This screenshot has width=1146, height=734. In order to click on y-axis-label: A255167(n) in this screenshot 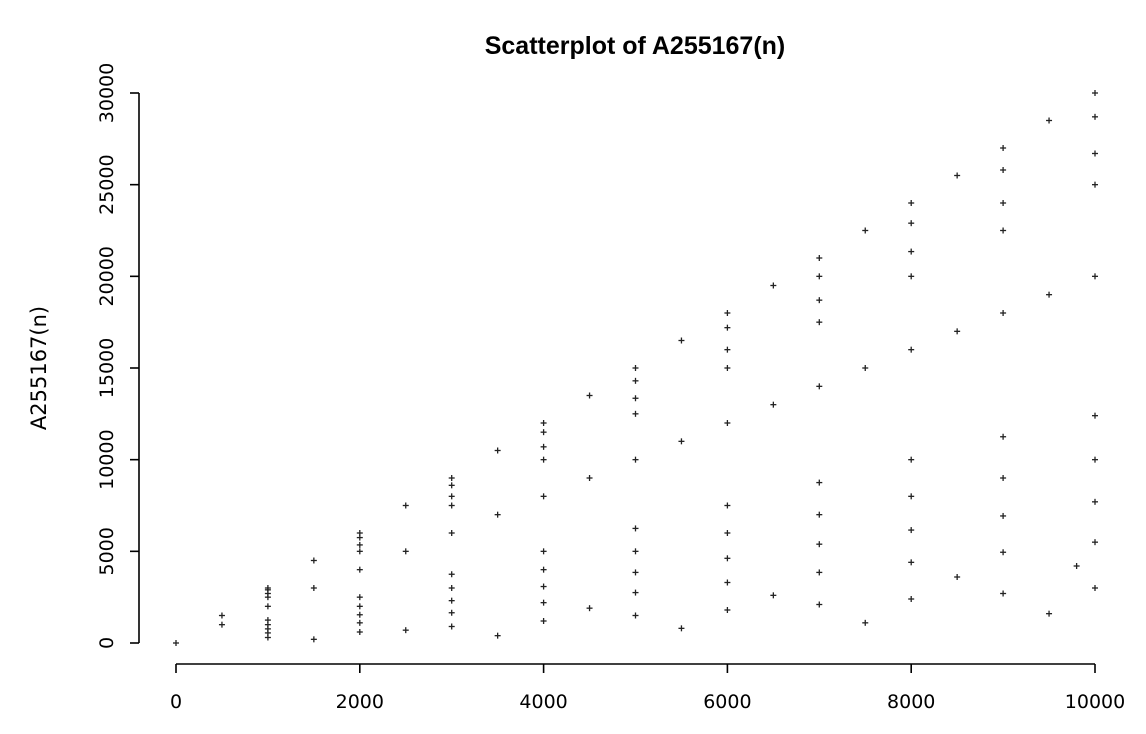, I will do `click(39, 368)`.